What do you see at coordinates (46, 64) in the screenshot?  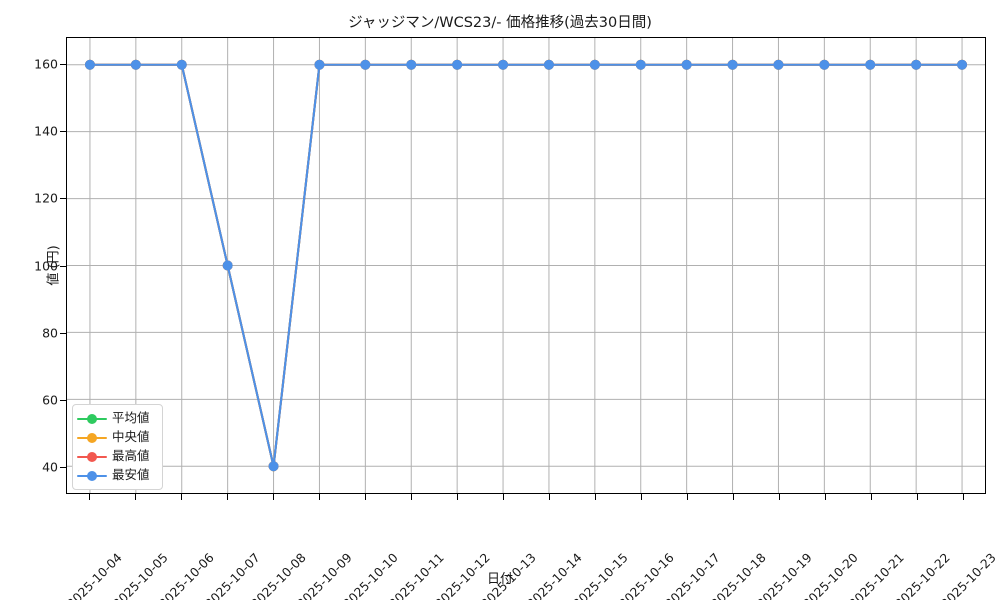 I see `y-tick-label: 160` at bounding box center [46, 64].